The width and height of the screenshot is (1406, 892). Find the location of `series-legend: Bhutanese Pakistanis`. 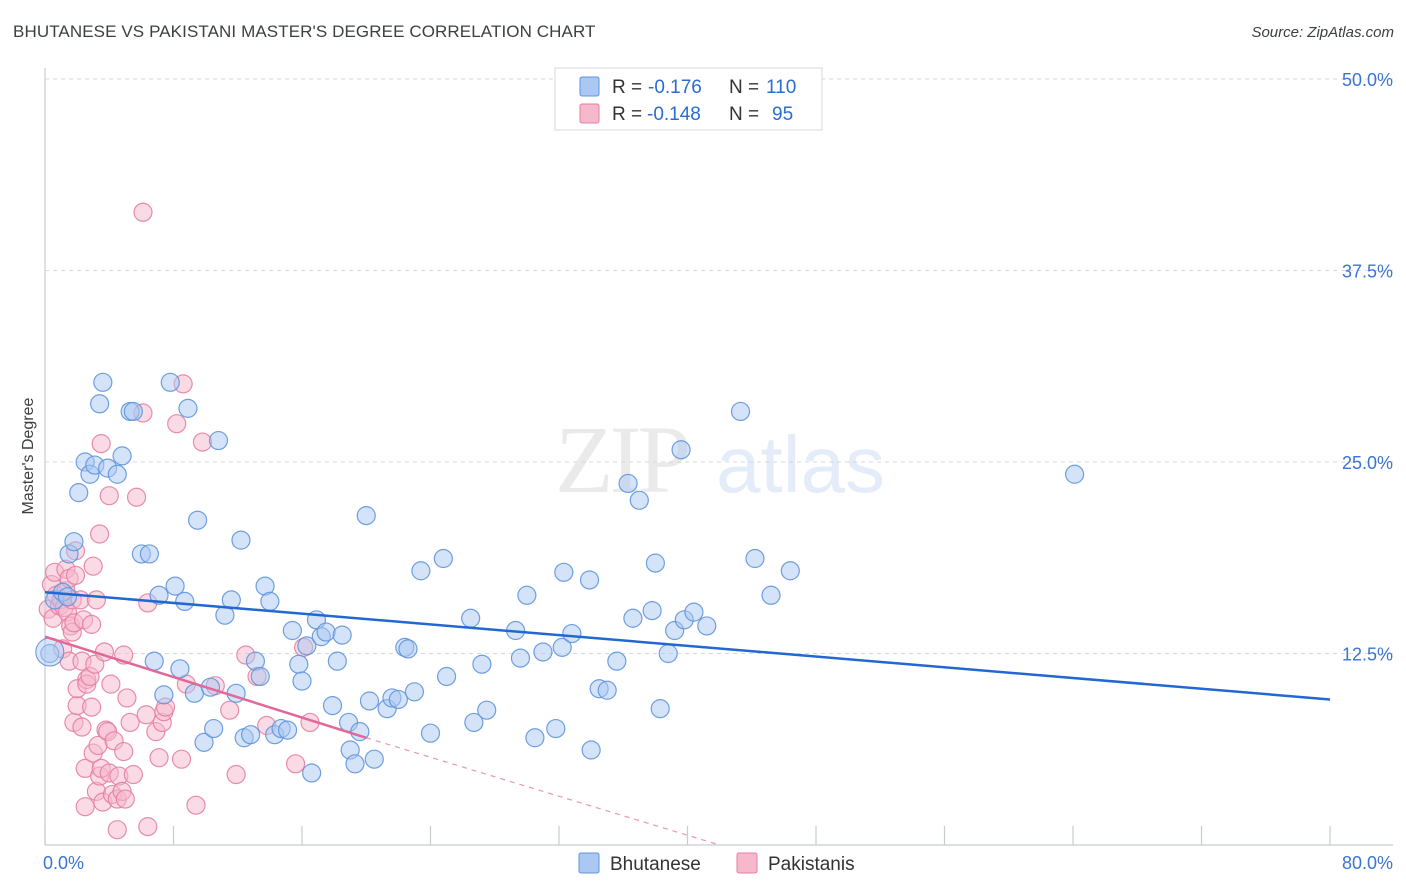

series-legend: Bhutanese Pakistanis is located at coordinates (716, 863).